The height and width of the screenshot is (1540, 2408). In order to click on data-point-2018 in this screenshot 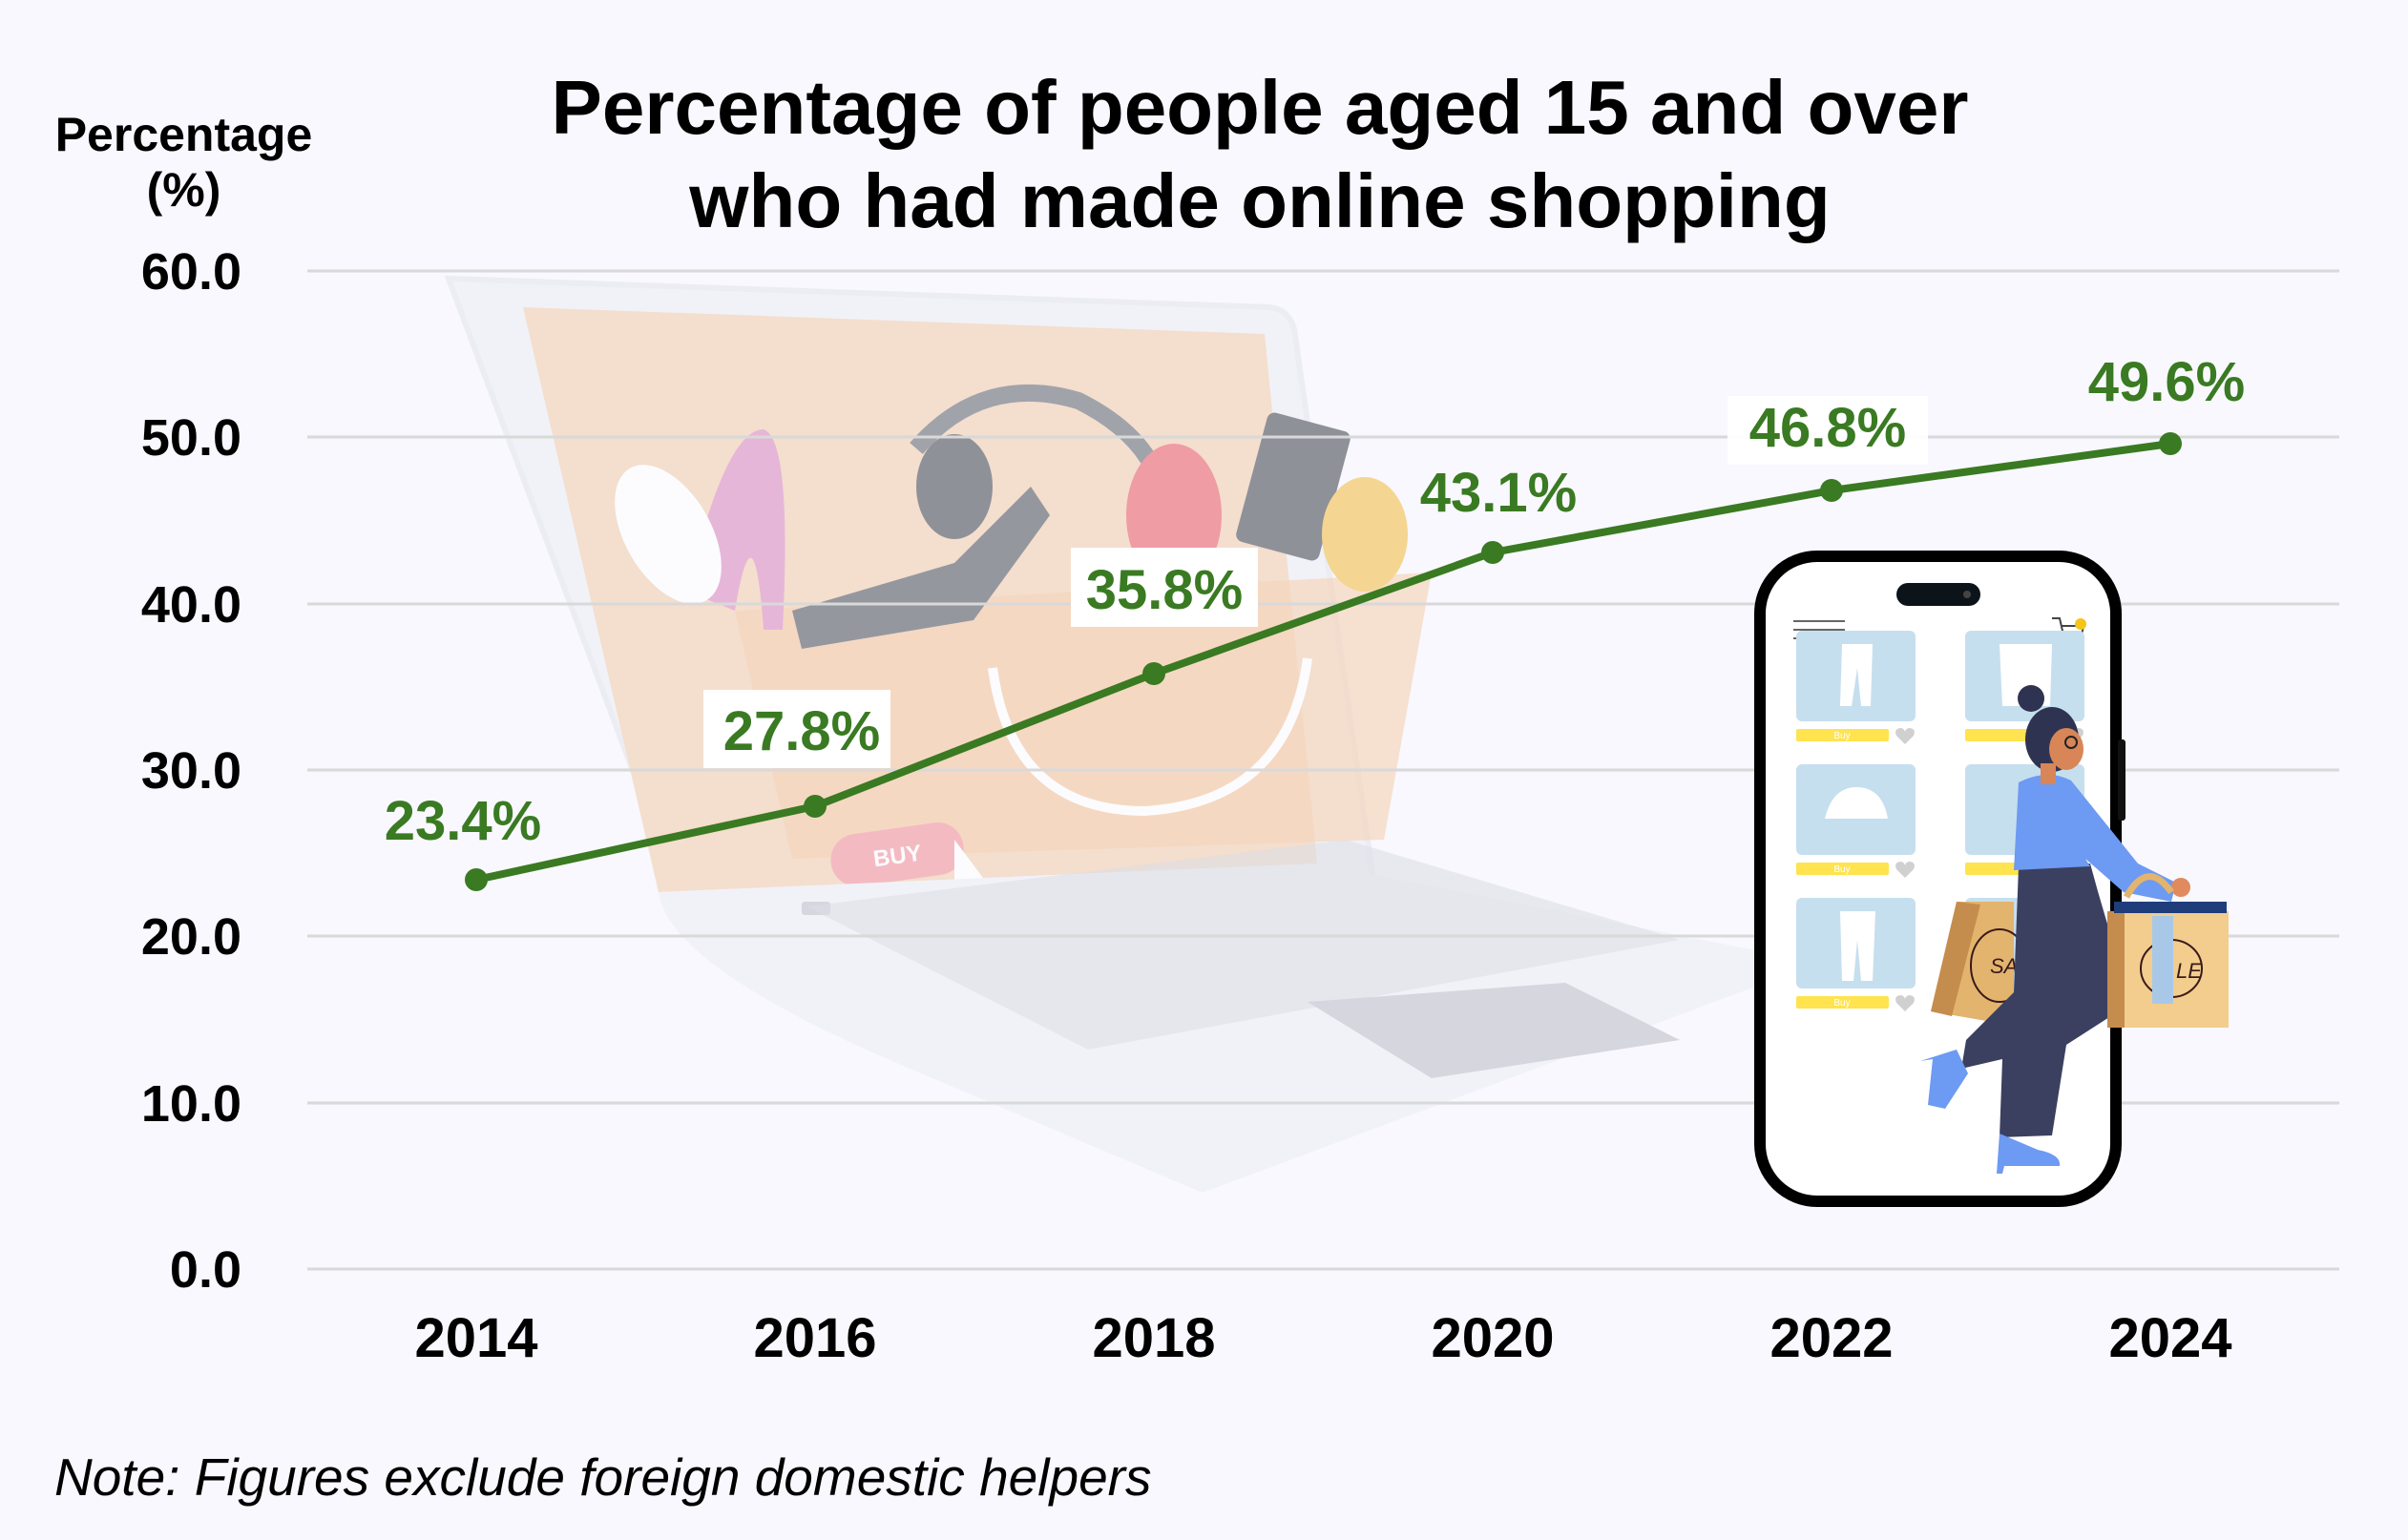, I will do `click(1153, 674)`.